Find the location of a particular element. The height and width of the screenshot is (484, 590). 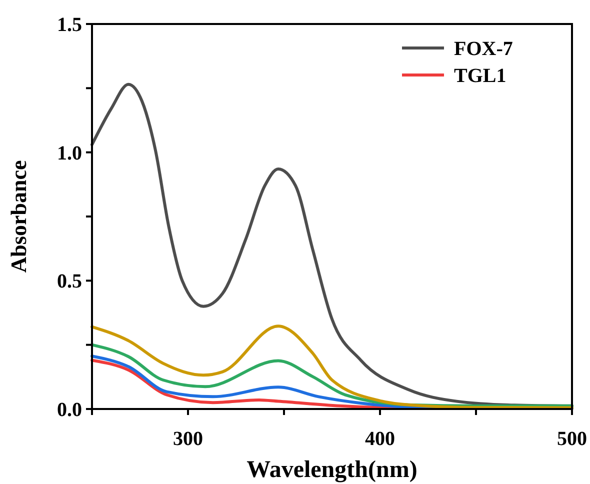

y-tick-label: 1.0 is located at coordinates (69, 153).